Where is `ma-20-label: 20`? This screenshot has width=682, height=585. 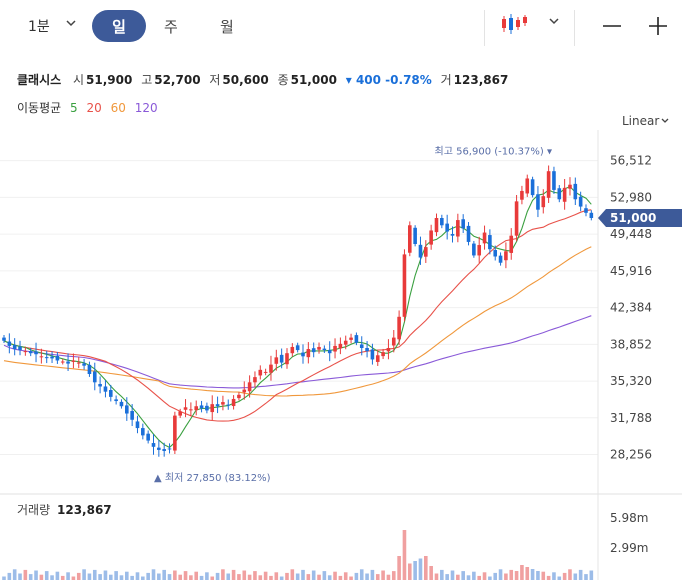
ma-20-label: 20 is located at coordinates (94, 108).